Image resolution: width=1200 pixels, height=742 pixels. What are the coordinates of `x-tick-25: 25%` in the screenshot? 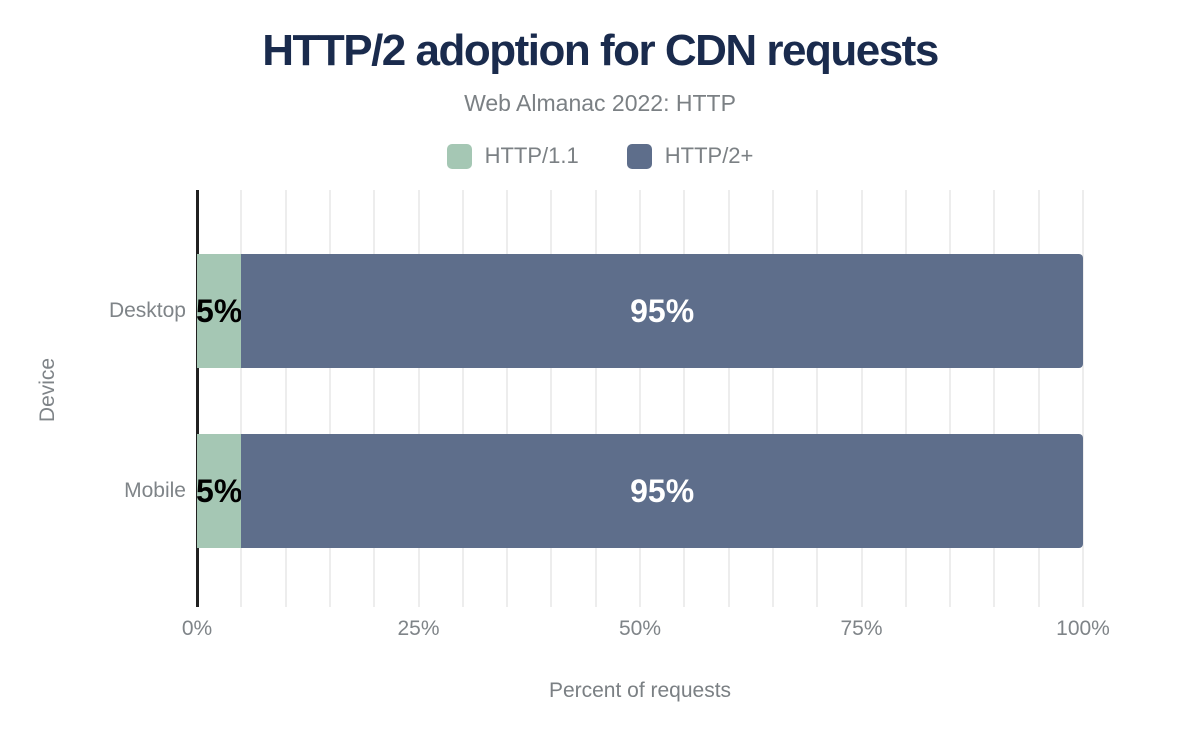 It's located at (418, 628).